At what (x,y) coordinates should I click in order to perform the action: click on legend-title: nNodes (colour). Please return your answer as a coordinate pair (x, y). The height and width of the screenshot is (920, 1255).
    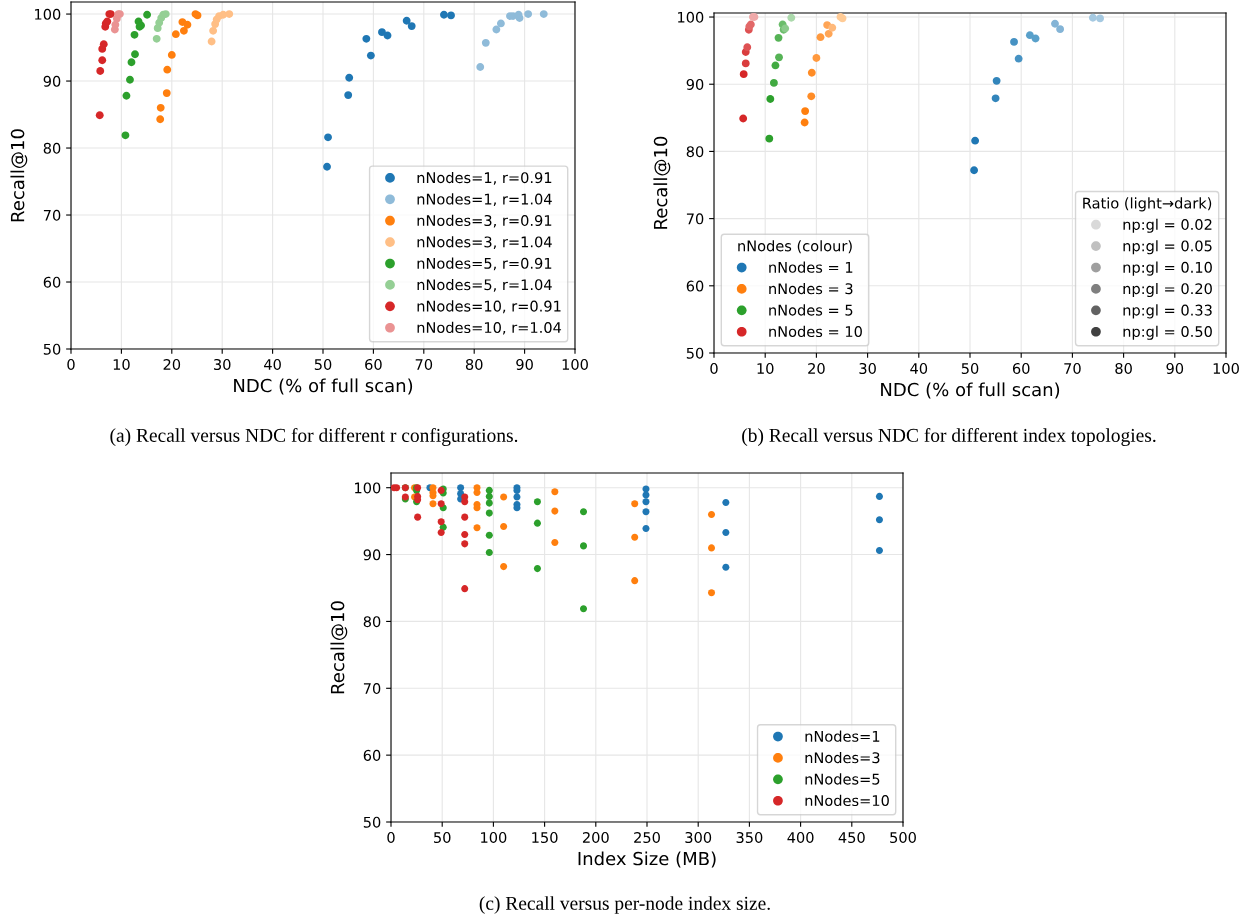
    Looking at the image, I should click on (795, 247).